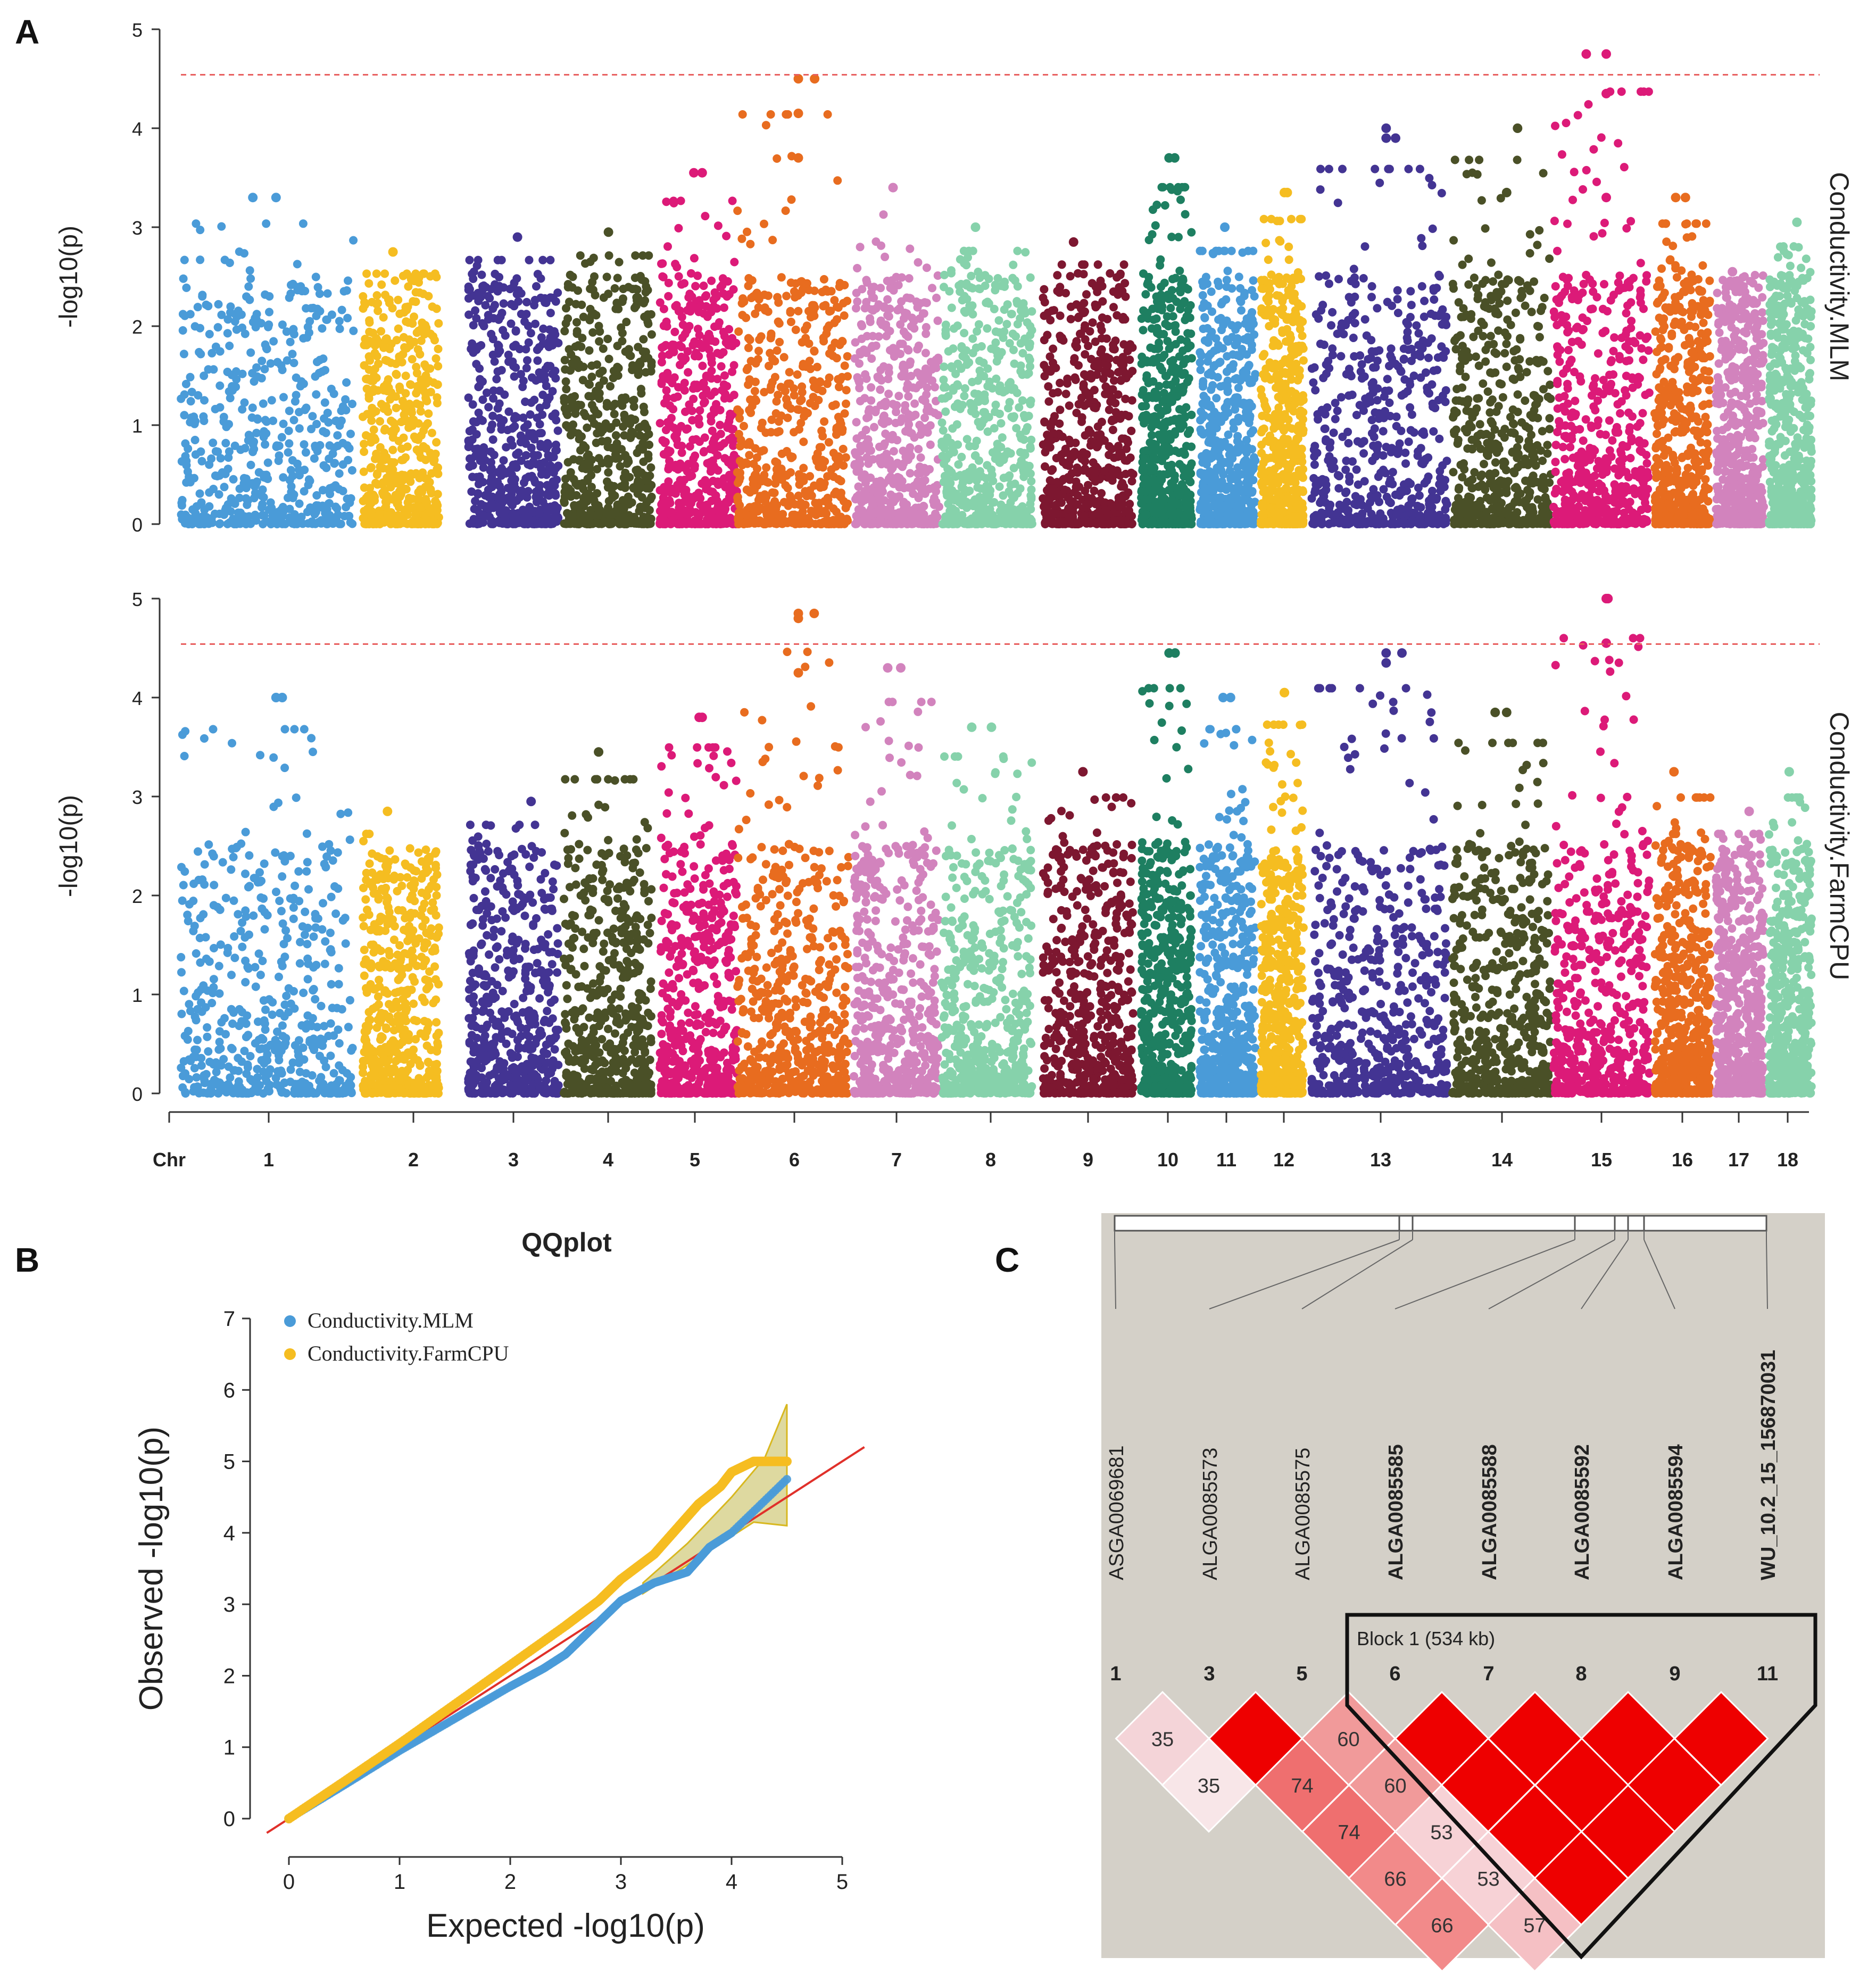 The image size is (1876, 1974). What do you see at coordinates (137, 129) in the screenshot?
I see `y-tick-label: 4` at bounding box center [137, 129].